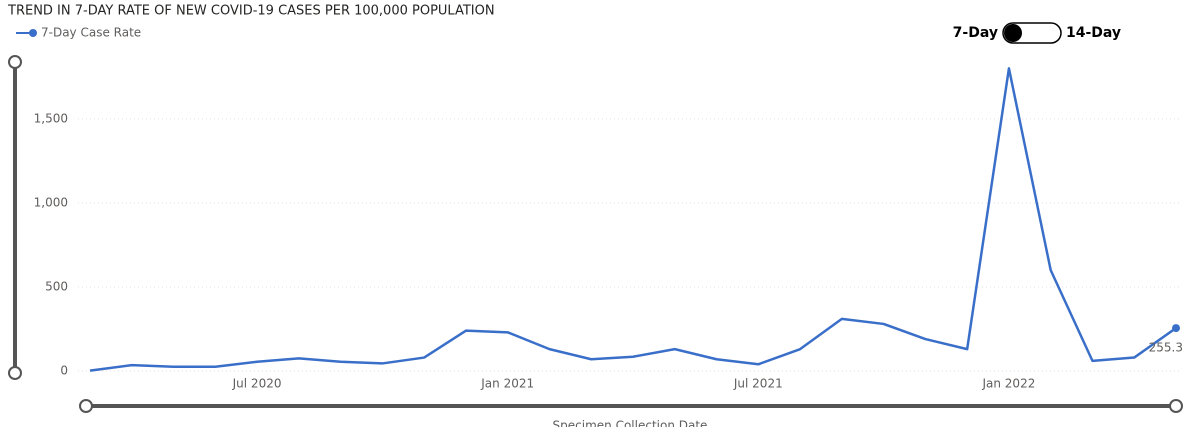  I want to click on legend-marker, so click(33, 33).